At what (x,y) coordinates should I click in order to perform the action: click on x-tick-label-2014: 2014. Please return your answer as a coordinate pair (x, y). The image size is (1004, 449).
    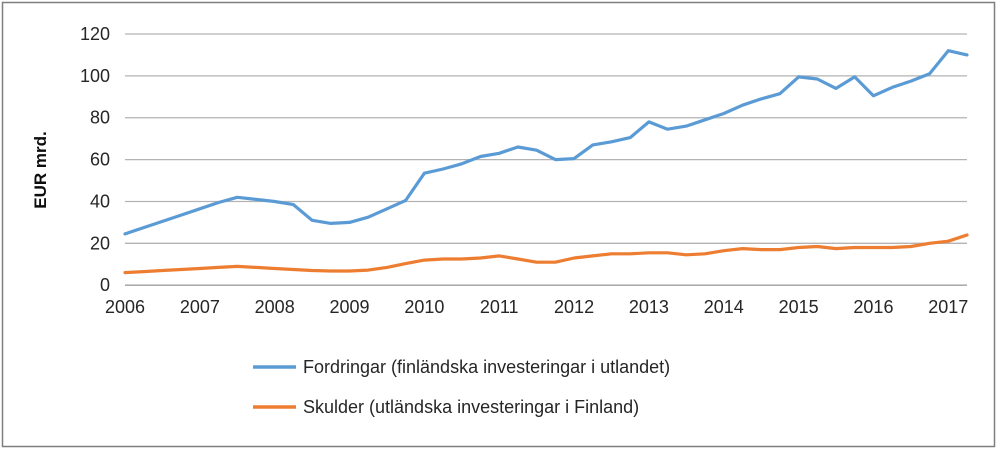
    Looking at the image, I should click on (724, 307).